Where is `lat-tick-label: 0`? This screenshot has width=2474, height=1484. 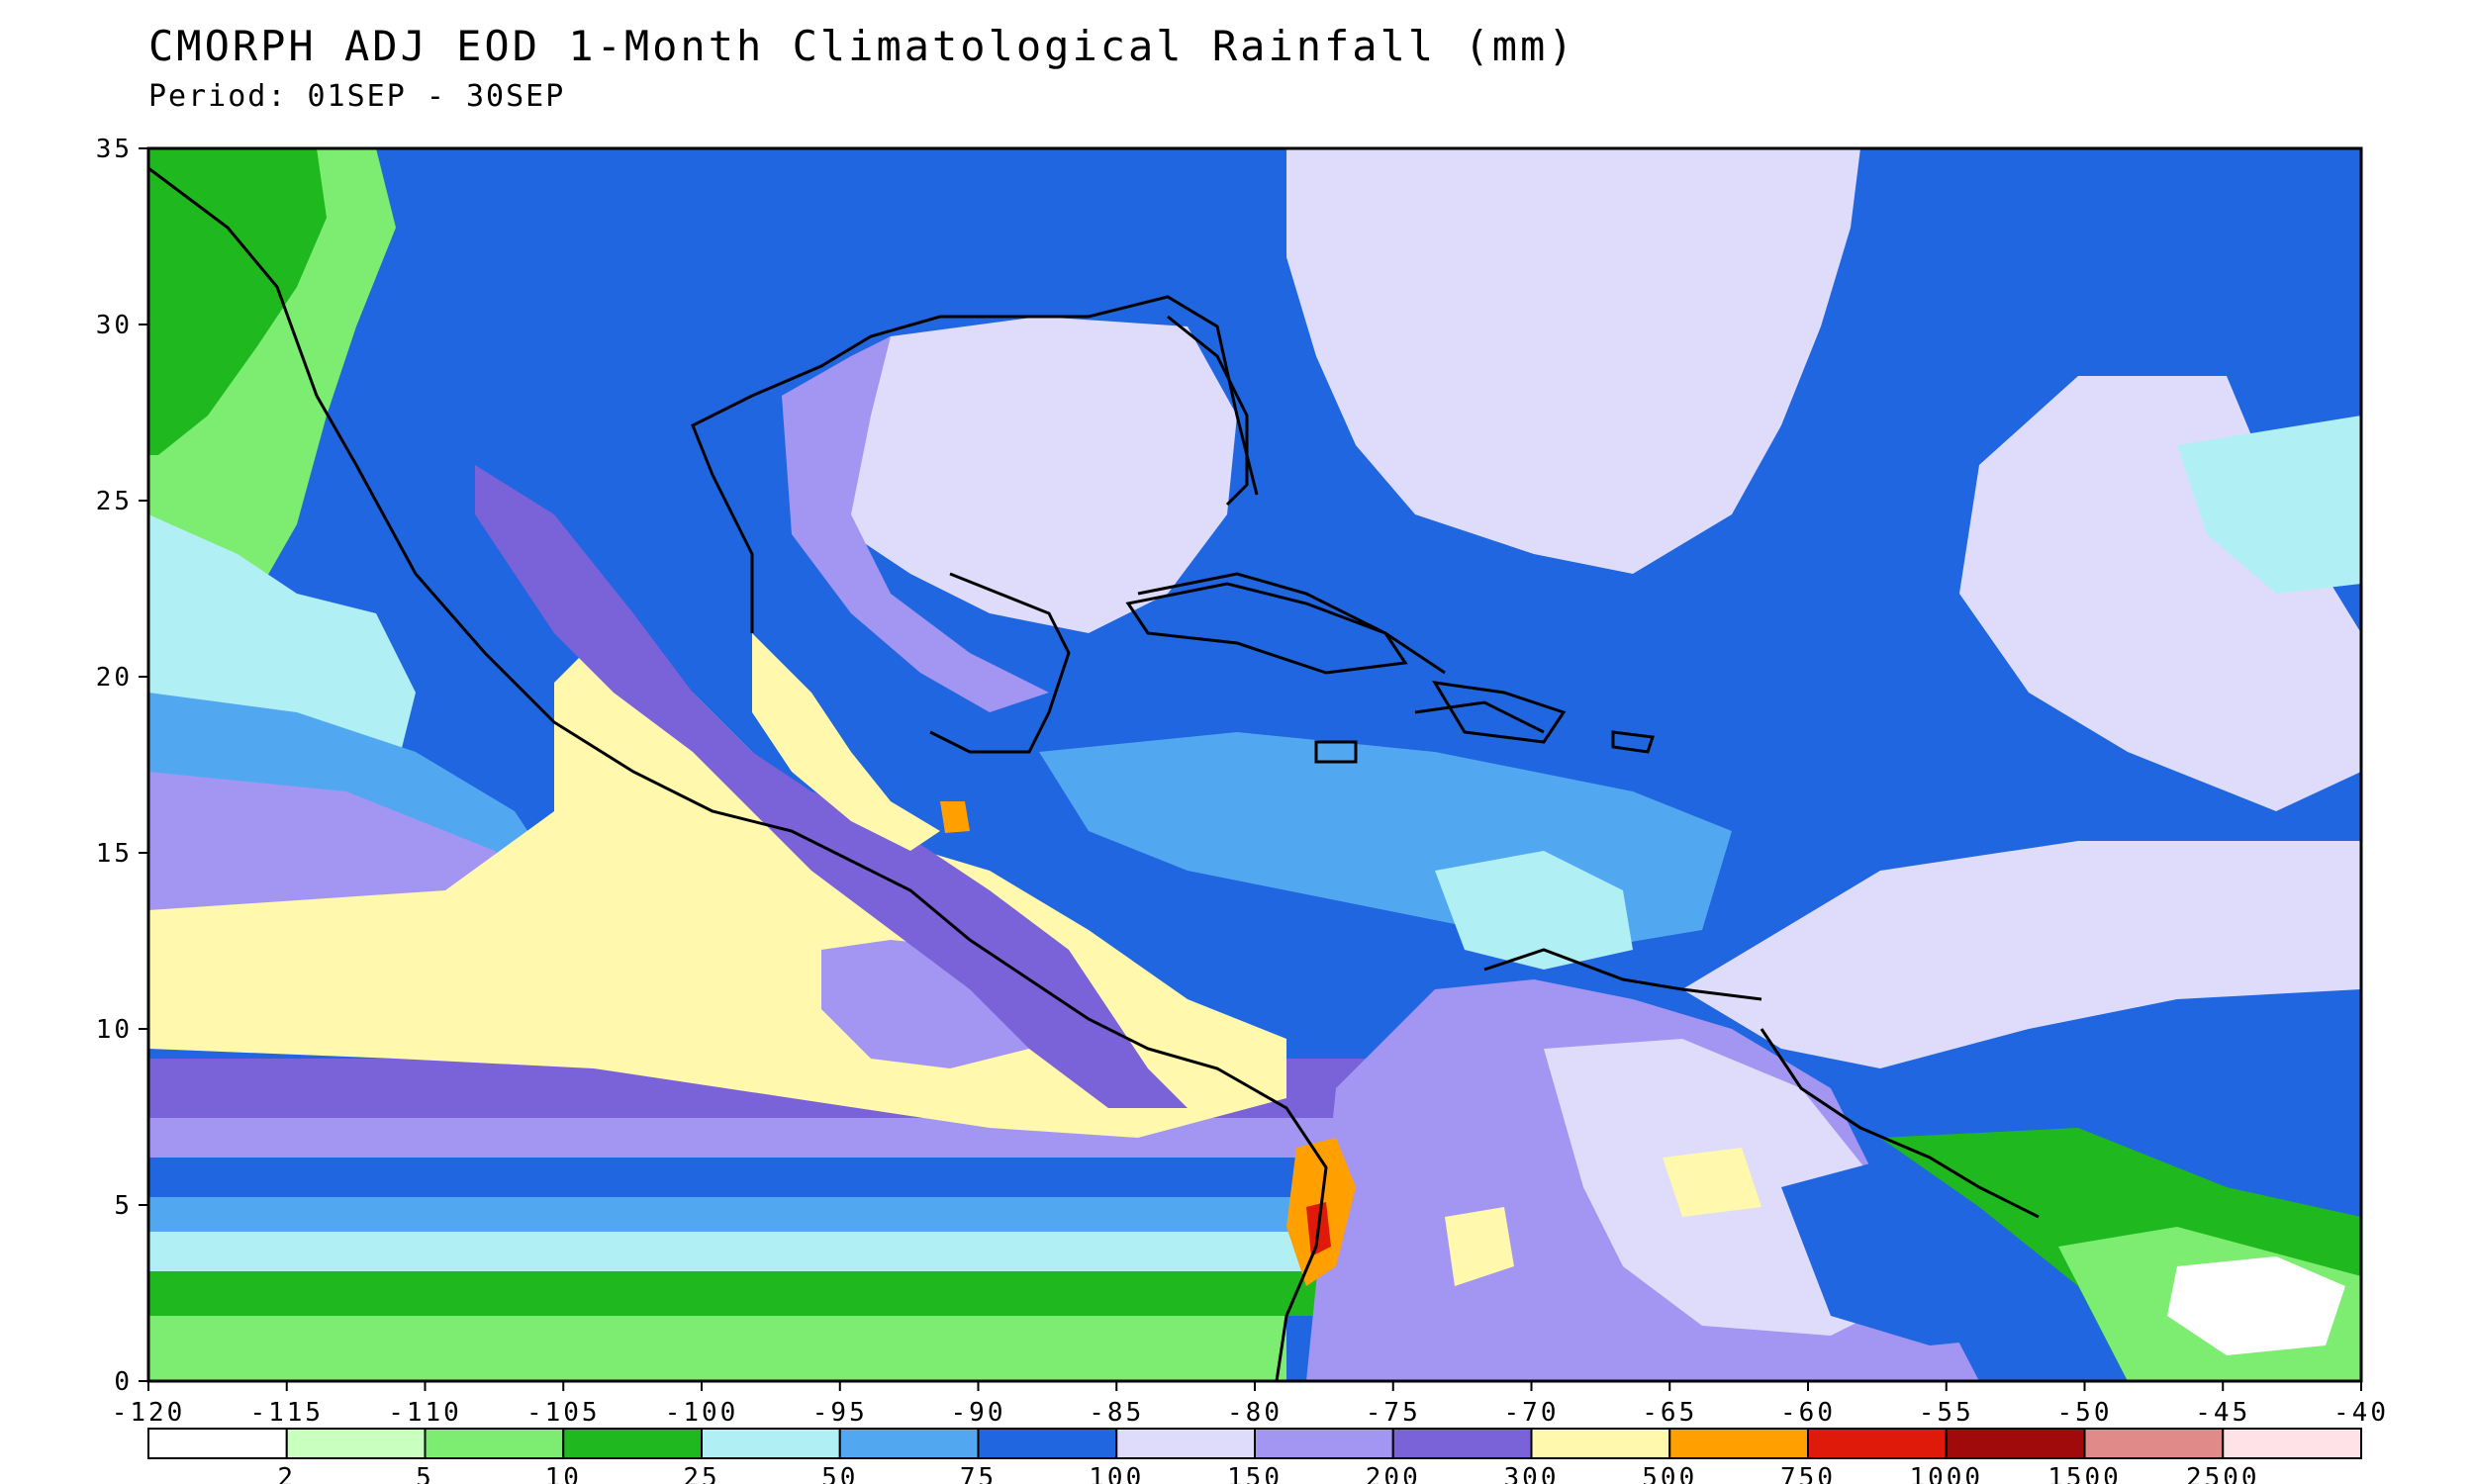 lat-tick-label: 0 is located at coordinates (124, 1382).